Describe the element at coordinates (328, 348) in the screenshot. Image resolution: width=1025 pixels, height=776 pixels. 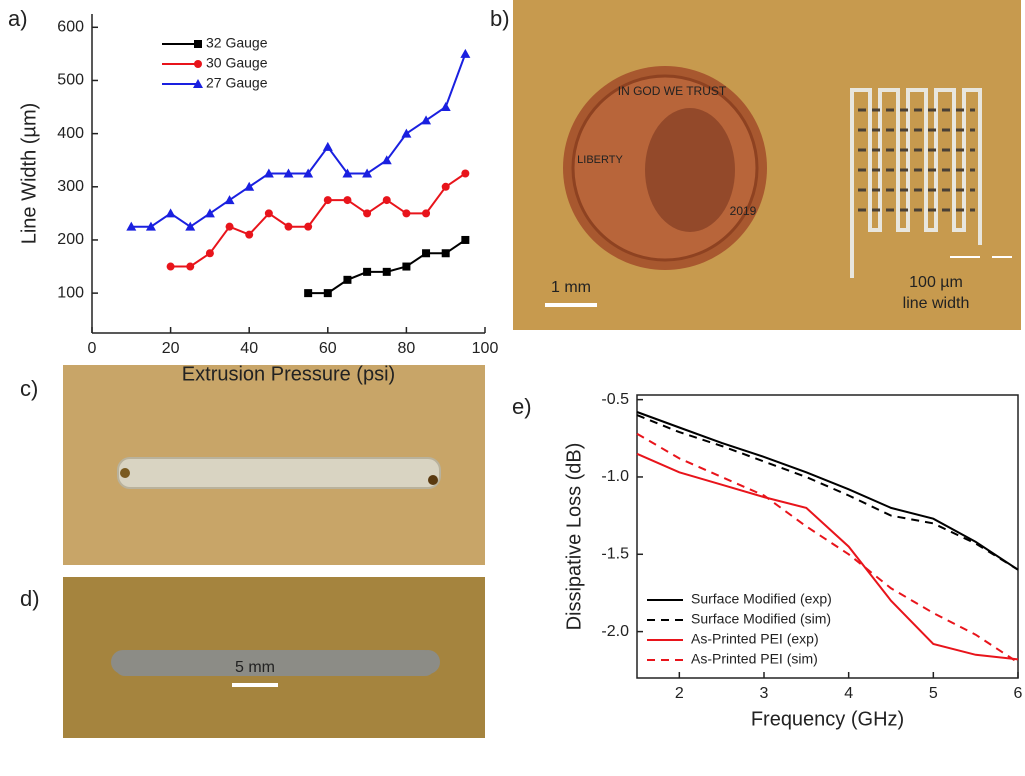
I see `x-tick-label: 60` at that location.